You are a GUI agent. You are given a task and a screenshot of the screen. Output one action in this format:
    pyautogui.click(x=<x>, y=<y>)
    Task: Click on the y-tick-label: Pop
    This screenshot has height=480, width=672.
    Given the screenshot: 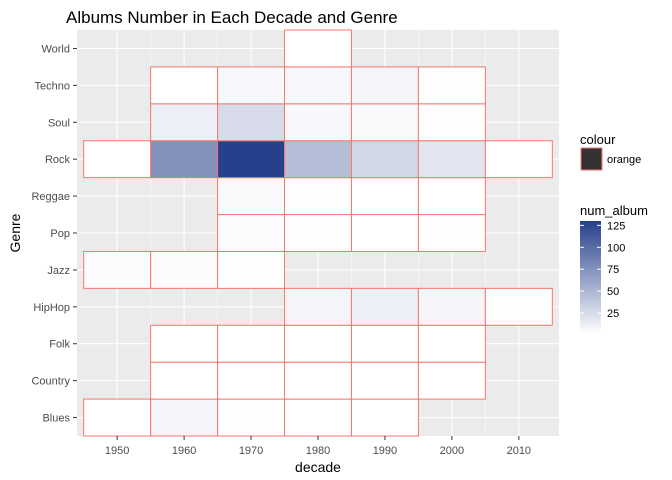 What is the action you would take?
    pyautogui.click(x=60, y=234)
    